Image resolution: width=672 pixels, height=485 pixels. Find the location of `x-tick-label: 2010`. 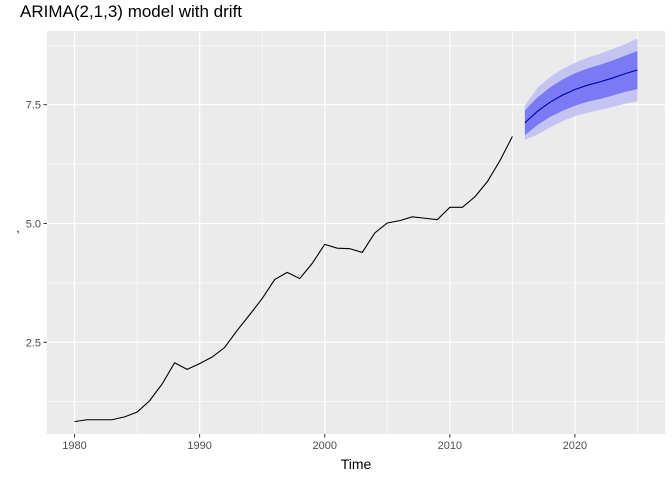

x-tick-label: 2010 is located at coordinates (450, 446).